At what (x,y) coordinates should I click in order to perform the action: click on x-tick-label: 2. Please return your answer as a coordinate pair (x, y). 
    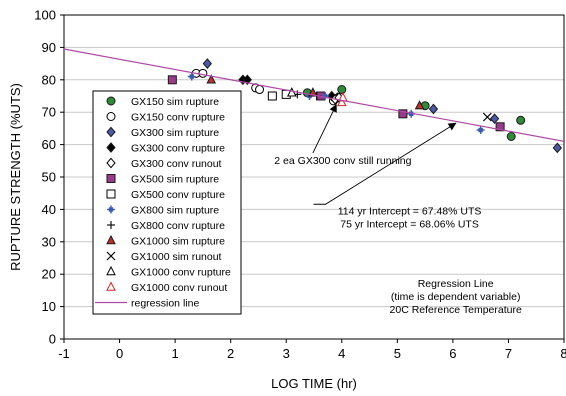
    Looking at the image, I should click on (230, 353).